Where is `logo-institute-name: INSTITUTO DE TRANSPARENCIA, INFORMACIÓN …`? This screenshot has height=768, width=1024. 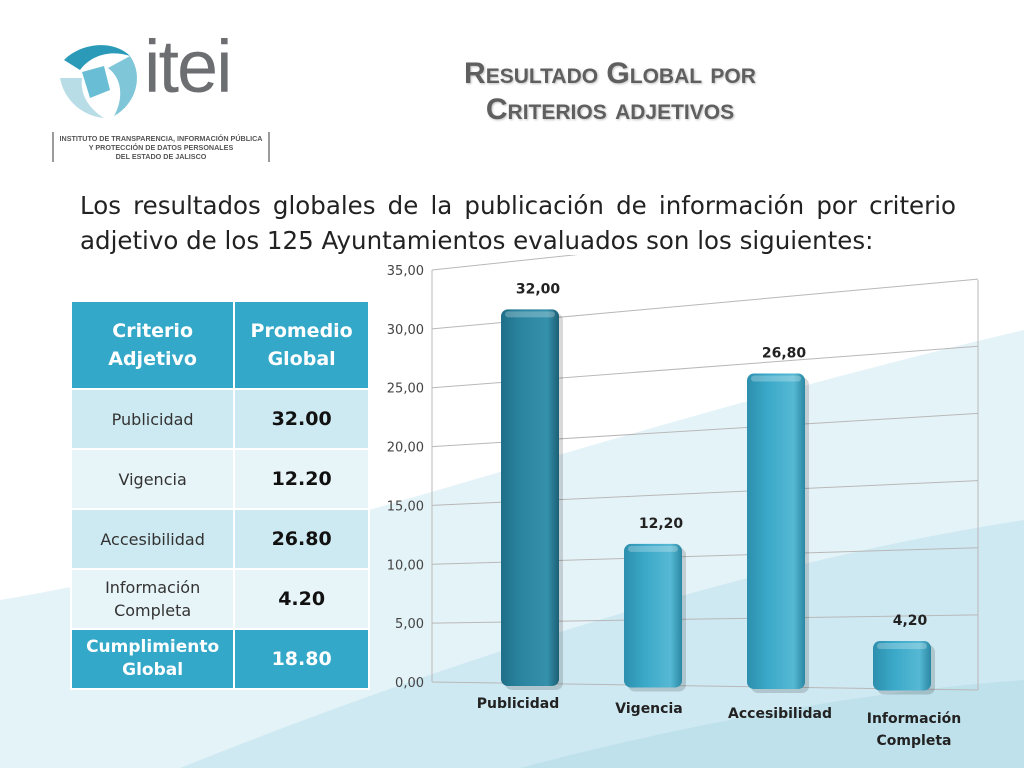 logo-institute-name: INSTITUTO DE TRANSPARENCIA, INFORMACIÓN … is located at coordinates (161, 147).